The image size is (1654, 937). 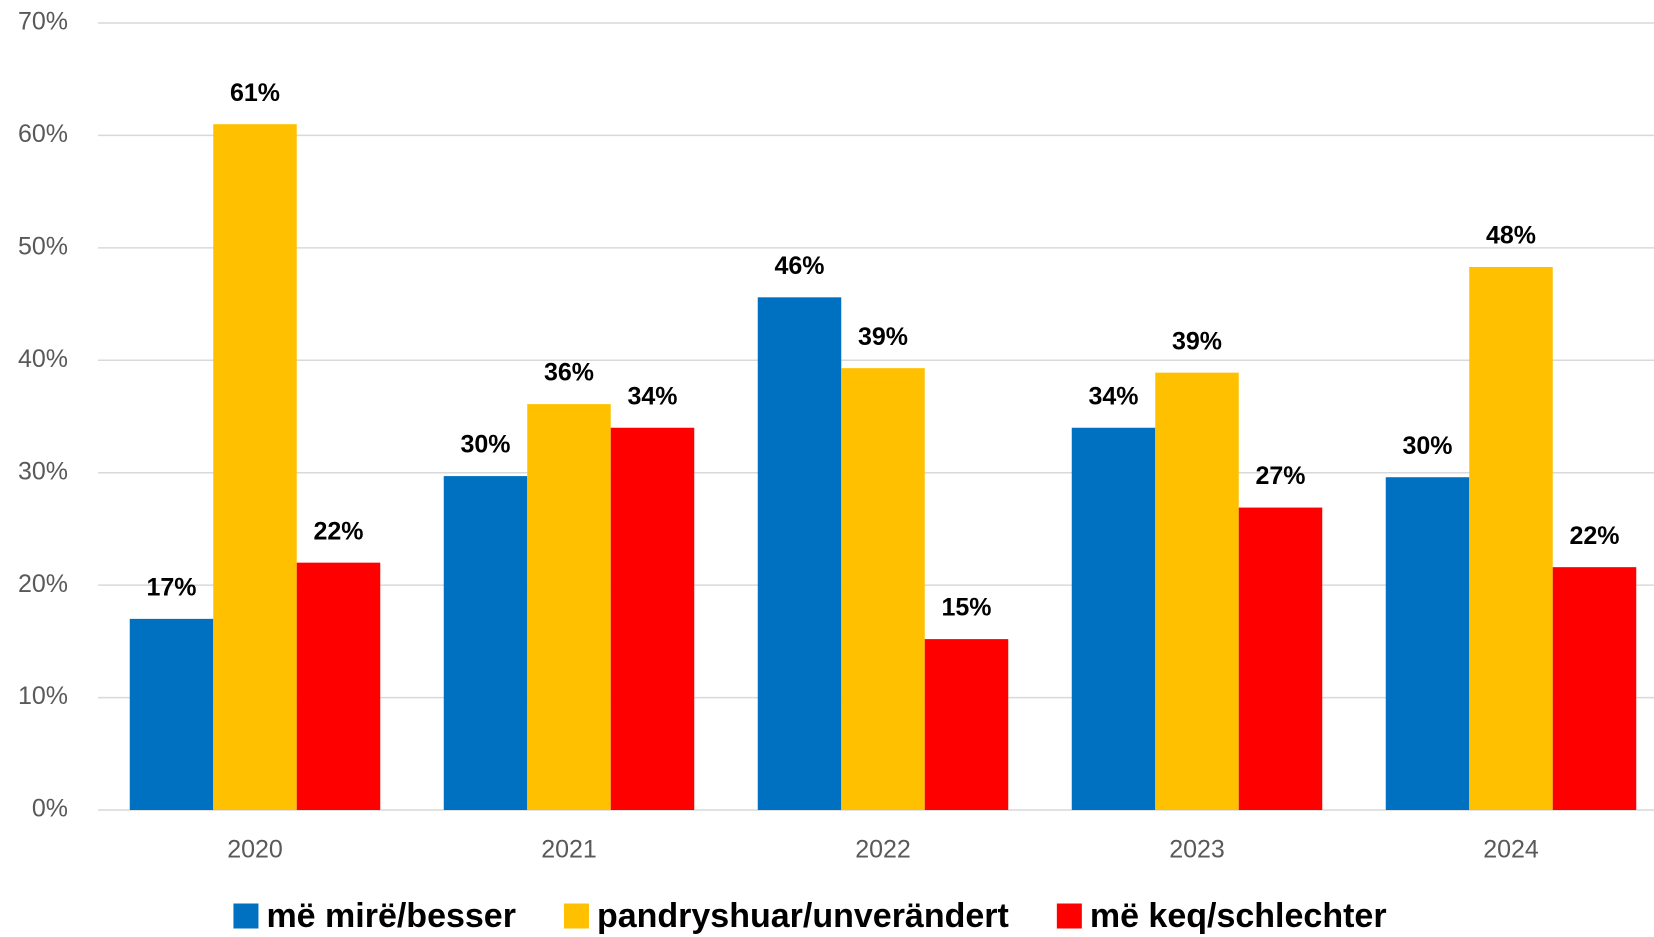 I want to click on data-label: 61%, so click(x=255, y=93).